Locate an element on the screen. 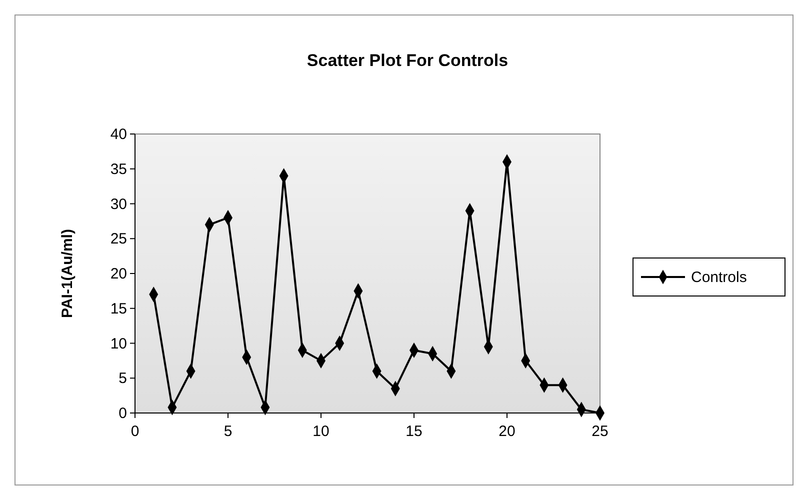 Image resolution: width=800 pixels, height=492 pixels. y-tick-label: 20 is located at coordinates (118, 274).